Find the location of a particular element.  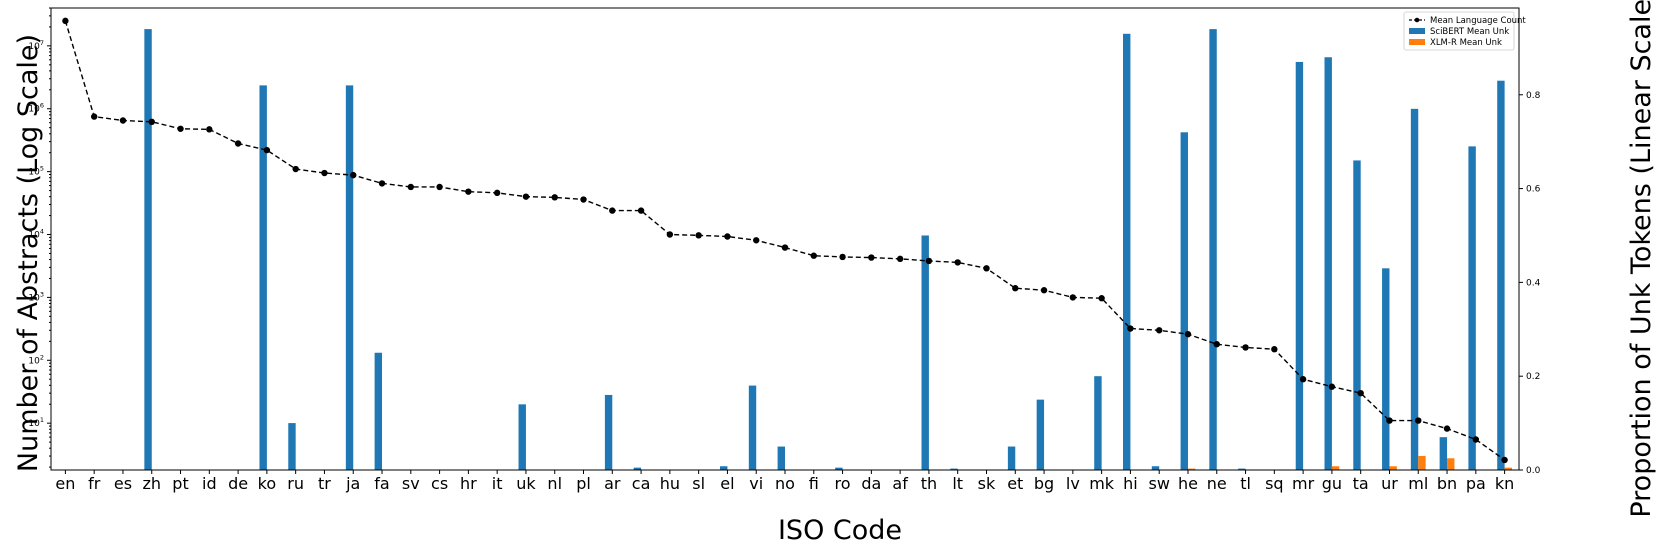

x-tick-label-it: it is located at coordinates (497, 483).